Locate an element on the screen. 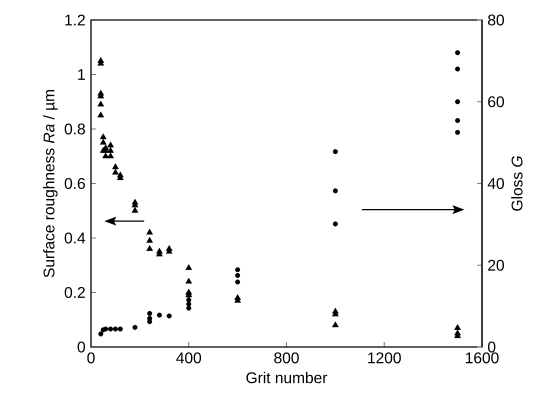 The image size is (552, 403). y2-tick-label: 20 is located at coordinates (496, 265).